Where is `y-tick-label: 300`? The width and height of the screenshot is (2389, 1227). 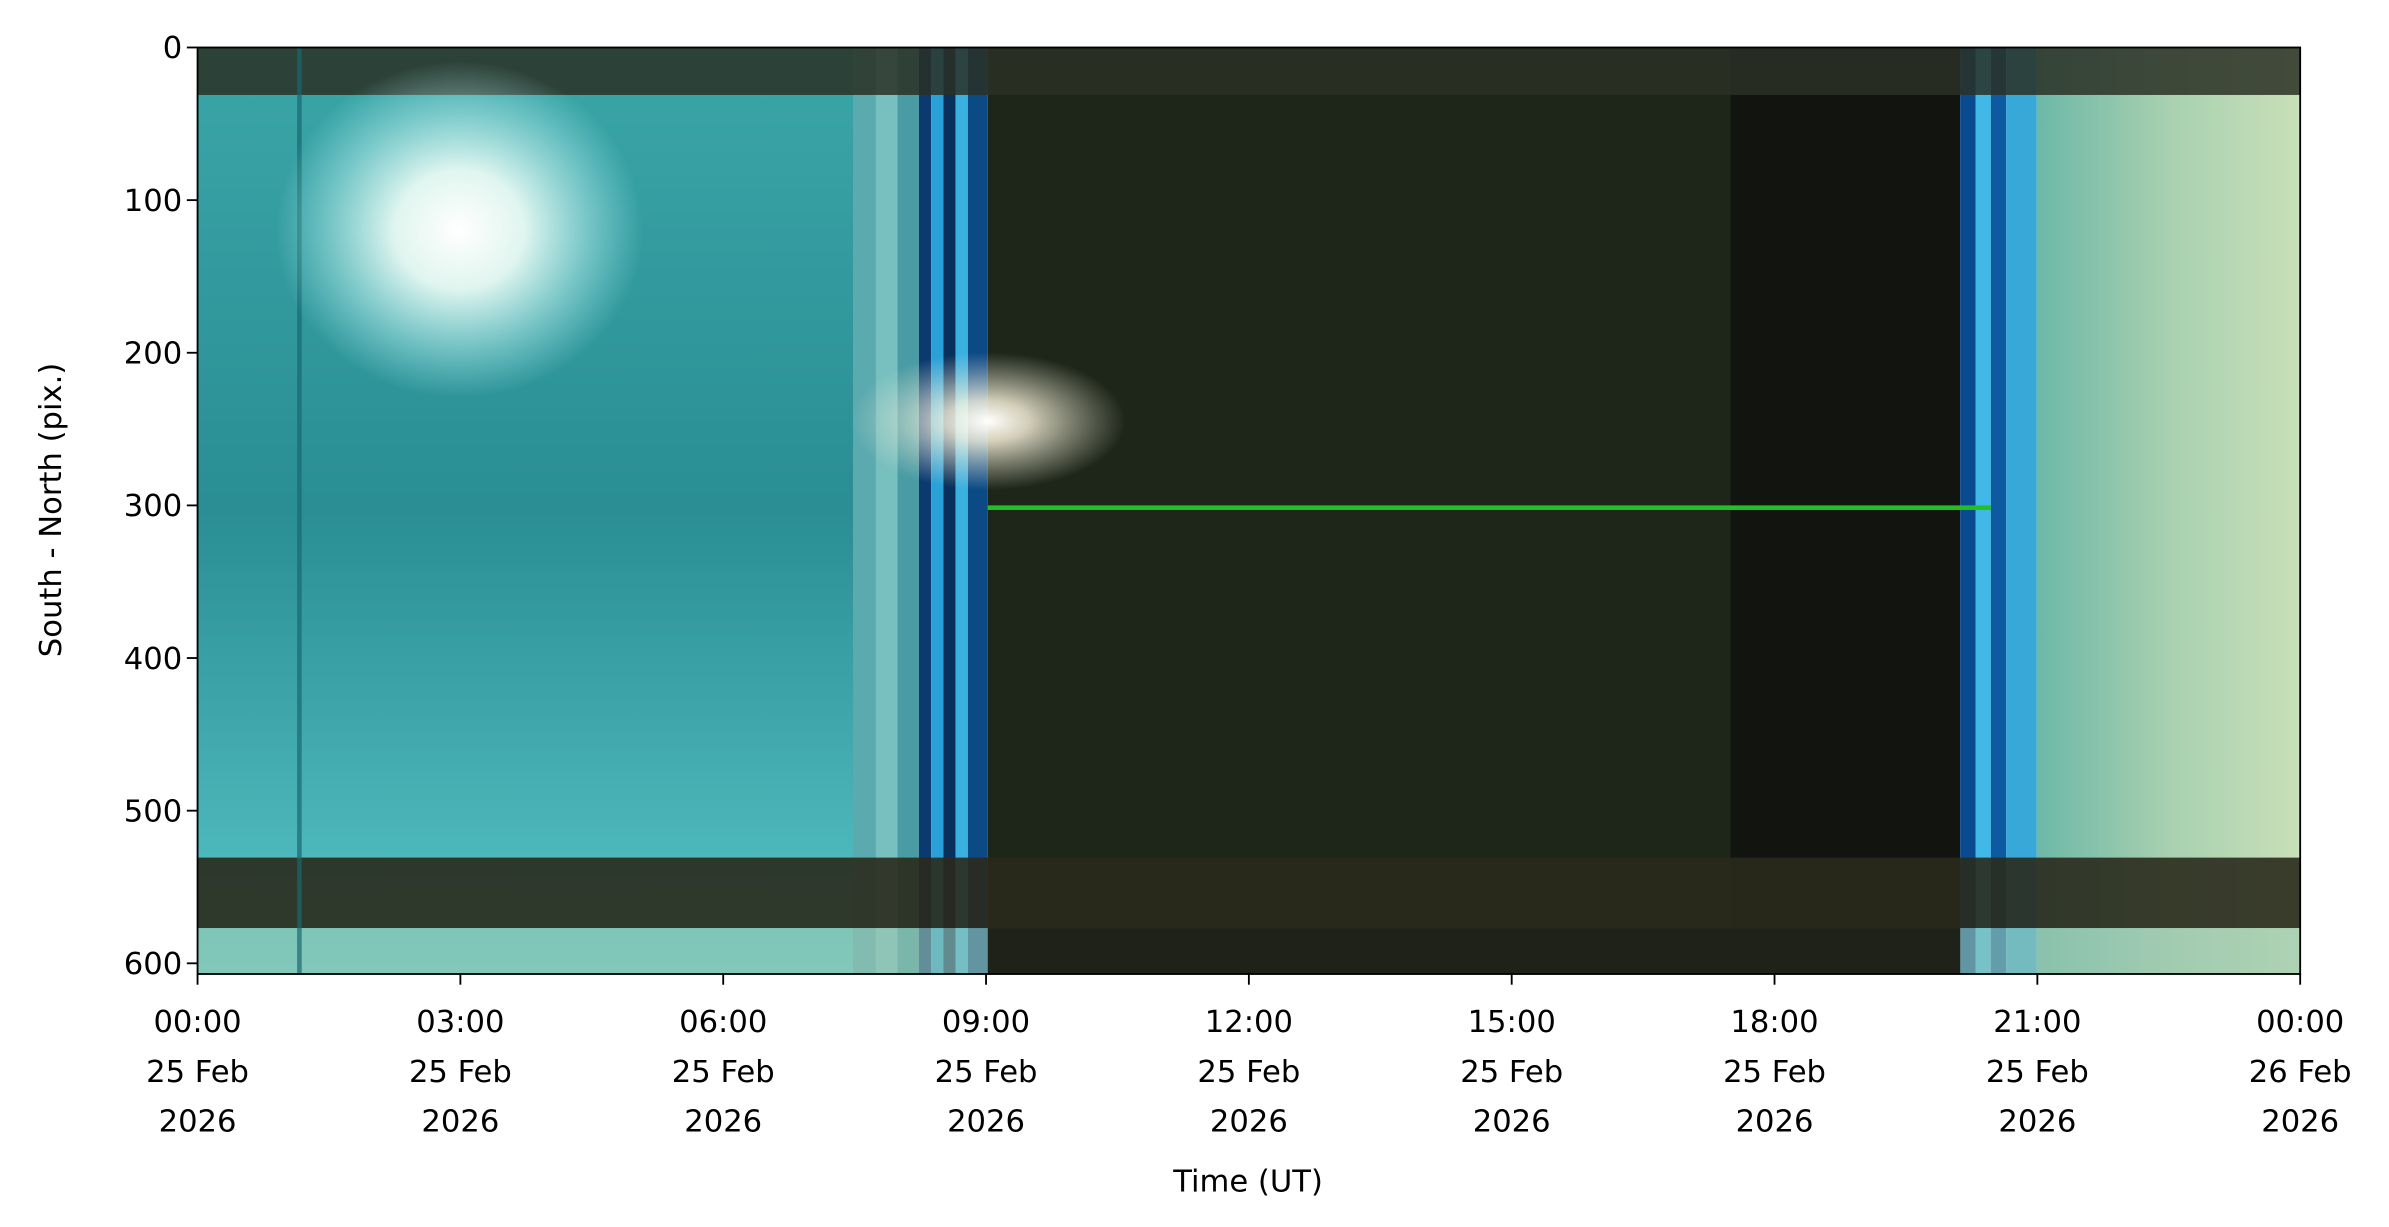 y-tick-label: 300 is located at coordinates (153, 506).